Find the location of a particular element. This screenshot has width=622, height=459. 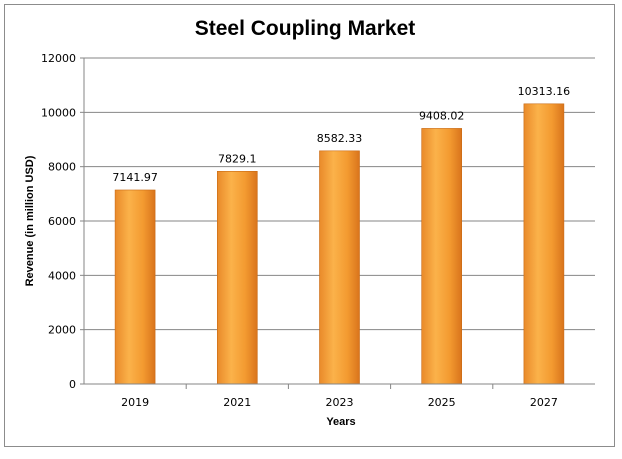

x-tick-label-2027: 2027 is located at coordinates (544, 402).